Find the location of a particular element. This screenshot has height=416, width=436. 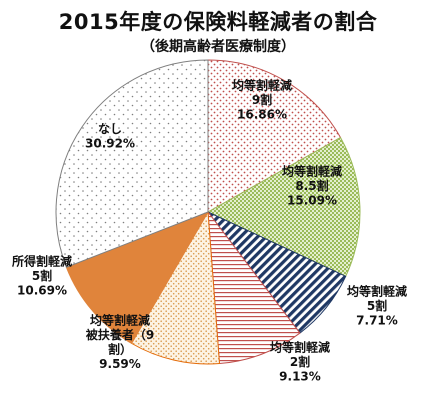

slice-label: 均等割軽減 8.5割 15.09% is located at coordinates (312, 186).